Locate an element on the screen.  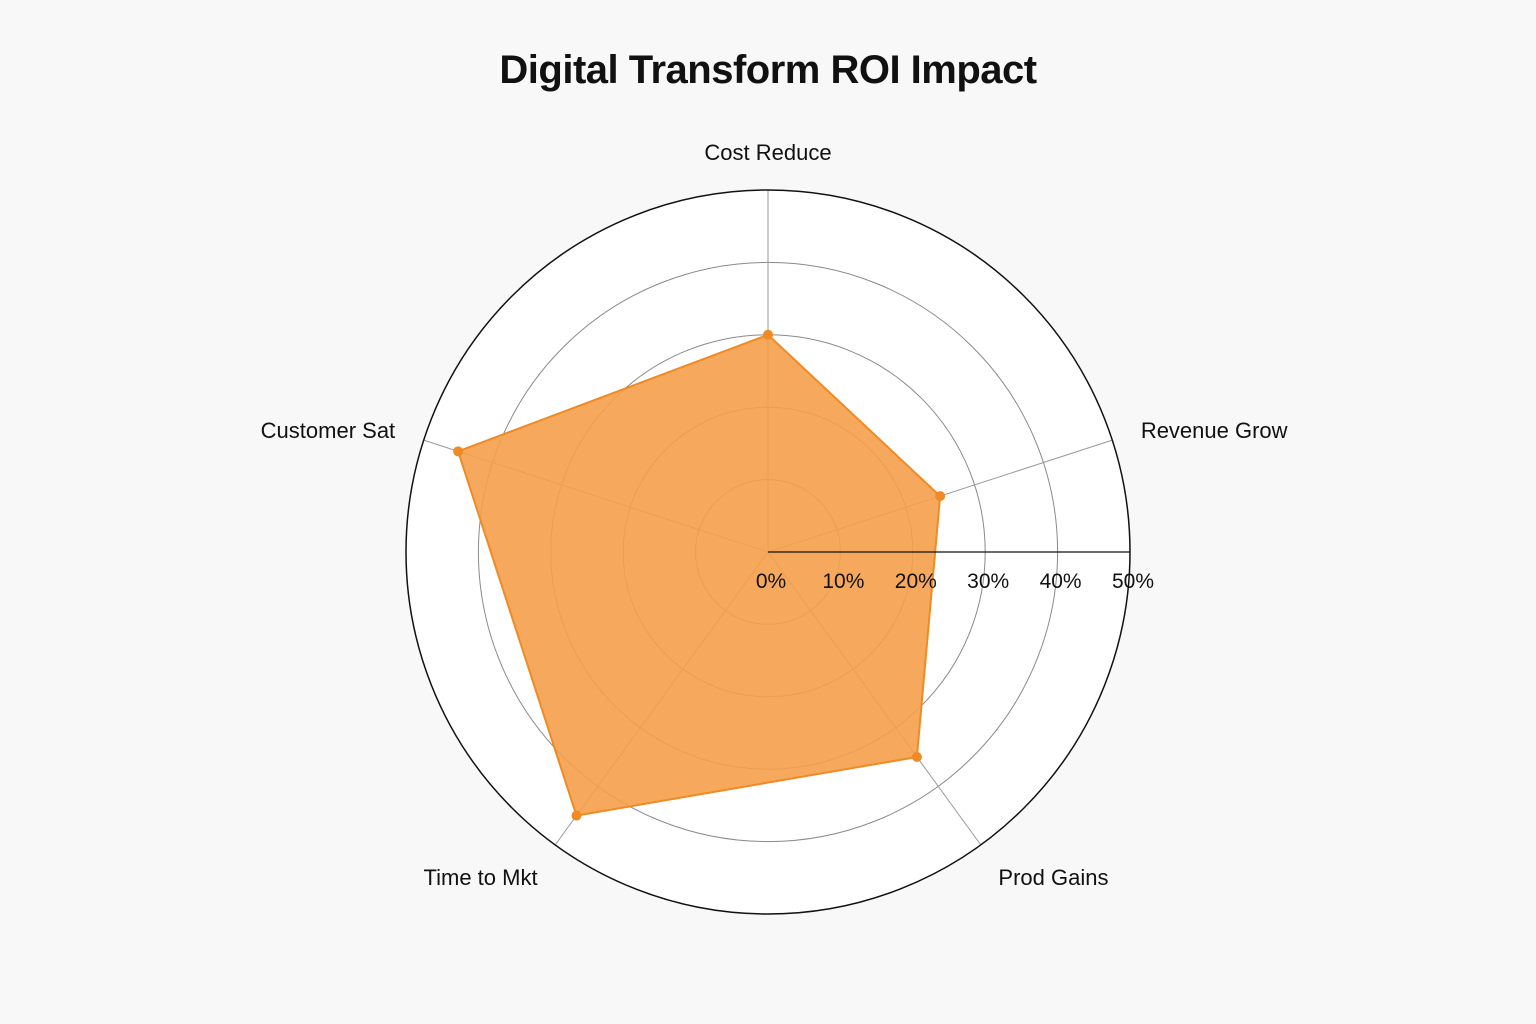
axis-label-3: Time to Mkt is located at coordinates (480, 877).